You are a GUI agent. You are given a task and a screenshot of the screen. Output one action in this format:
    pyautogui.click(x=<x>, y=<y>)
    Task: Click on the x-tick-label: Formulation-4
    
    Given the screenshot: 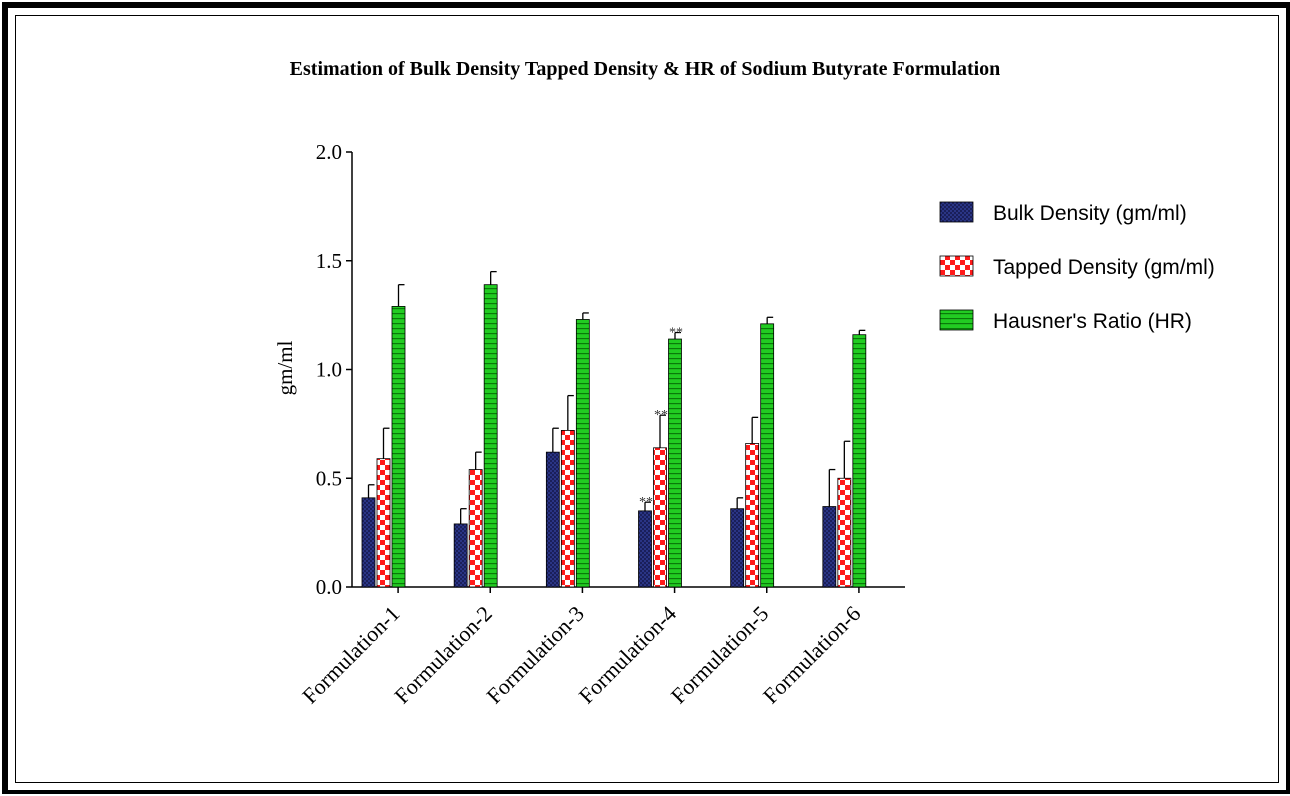 What is the action you would take?
    pyautogui.click(x=628, y=655)
    